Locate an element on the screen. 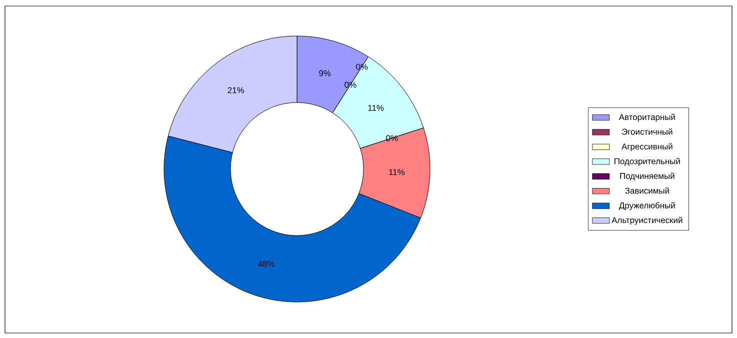 This screenshot has width=737, height=338. data-label: 9% is located at coordinates (325, 73).